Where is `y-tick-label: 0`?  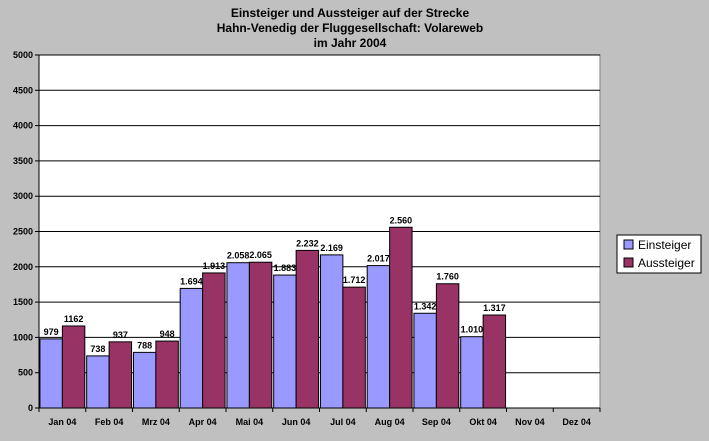 y-tick-label: 0 is located at coordinates (30, 408).